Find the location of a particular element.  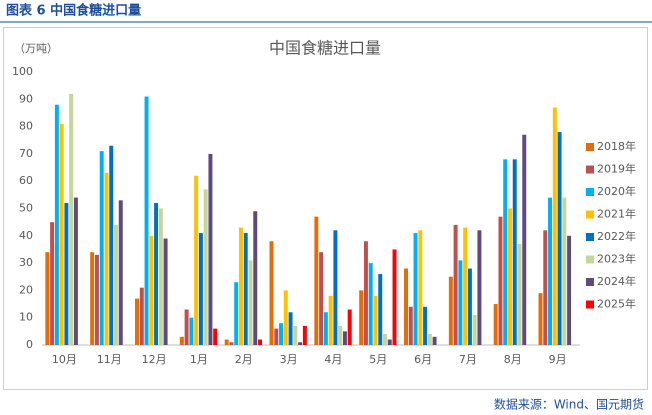

chart-title: 中国食糖进口量 is located at coordinates (325, 48).